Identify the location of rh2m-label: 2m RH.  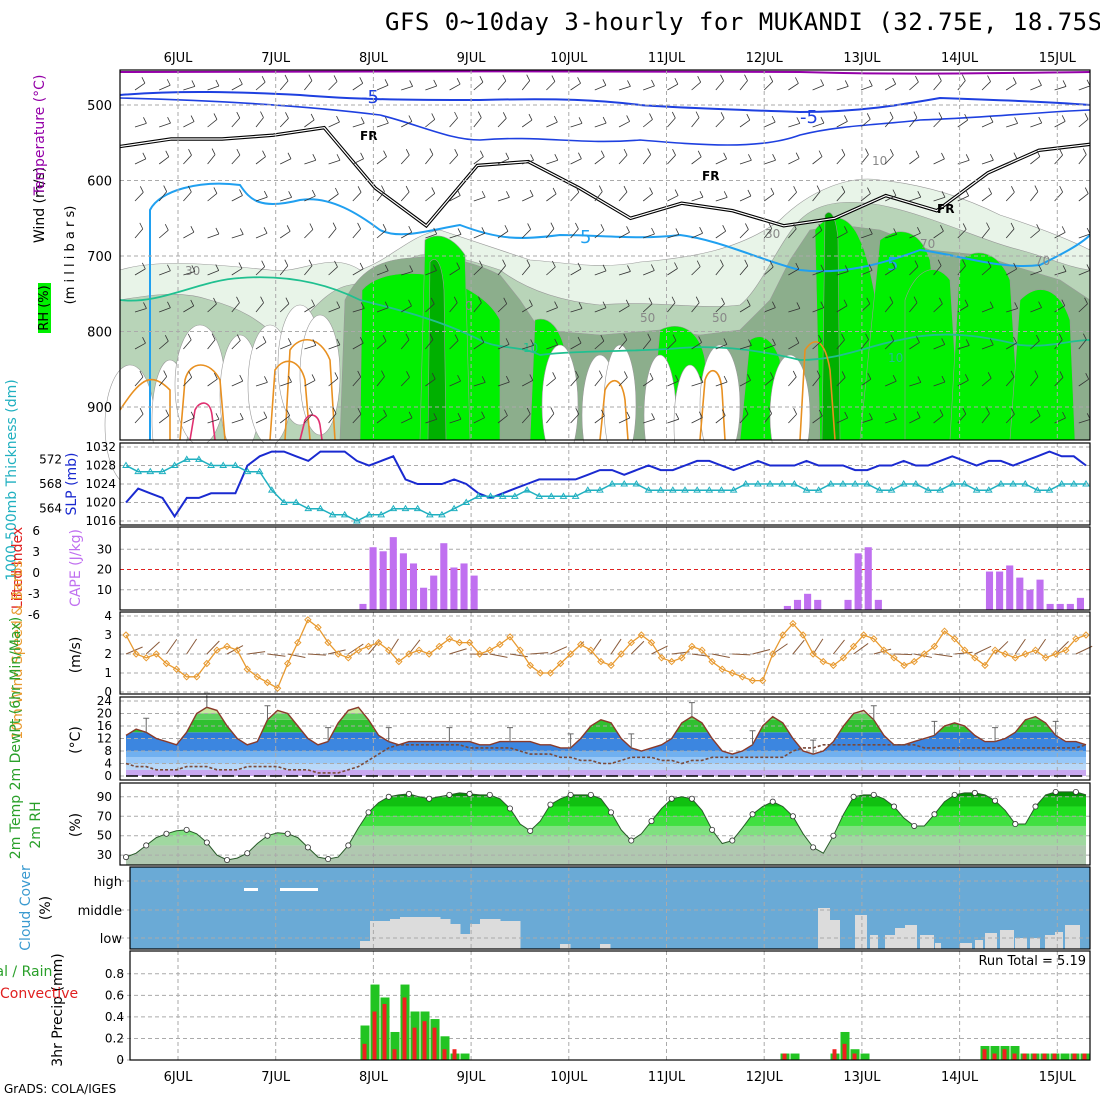
(36, 824).